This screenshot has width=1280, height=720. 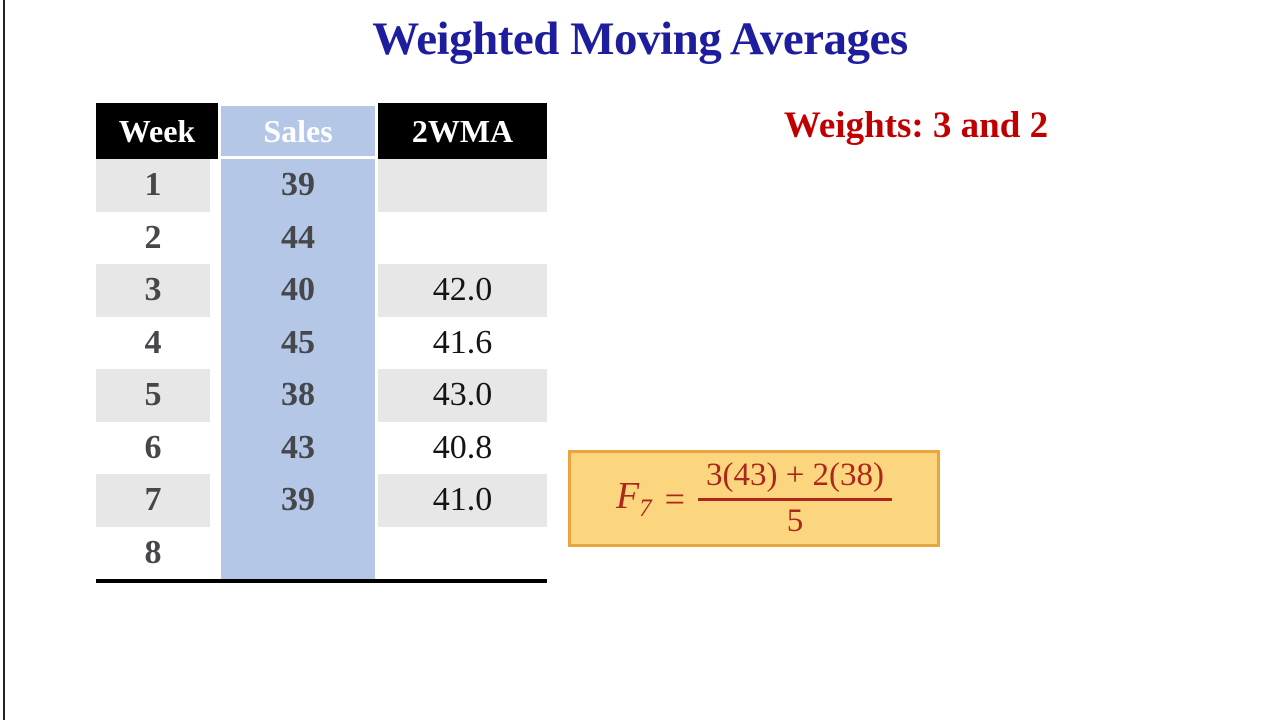 What do you see at coordinates (298, 342) in the screenshot?
I see `sales-cell: 45` at bounding box center [298, 342].